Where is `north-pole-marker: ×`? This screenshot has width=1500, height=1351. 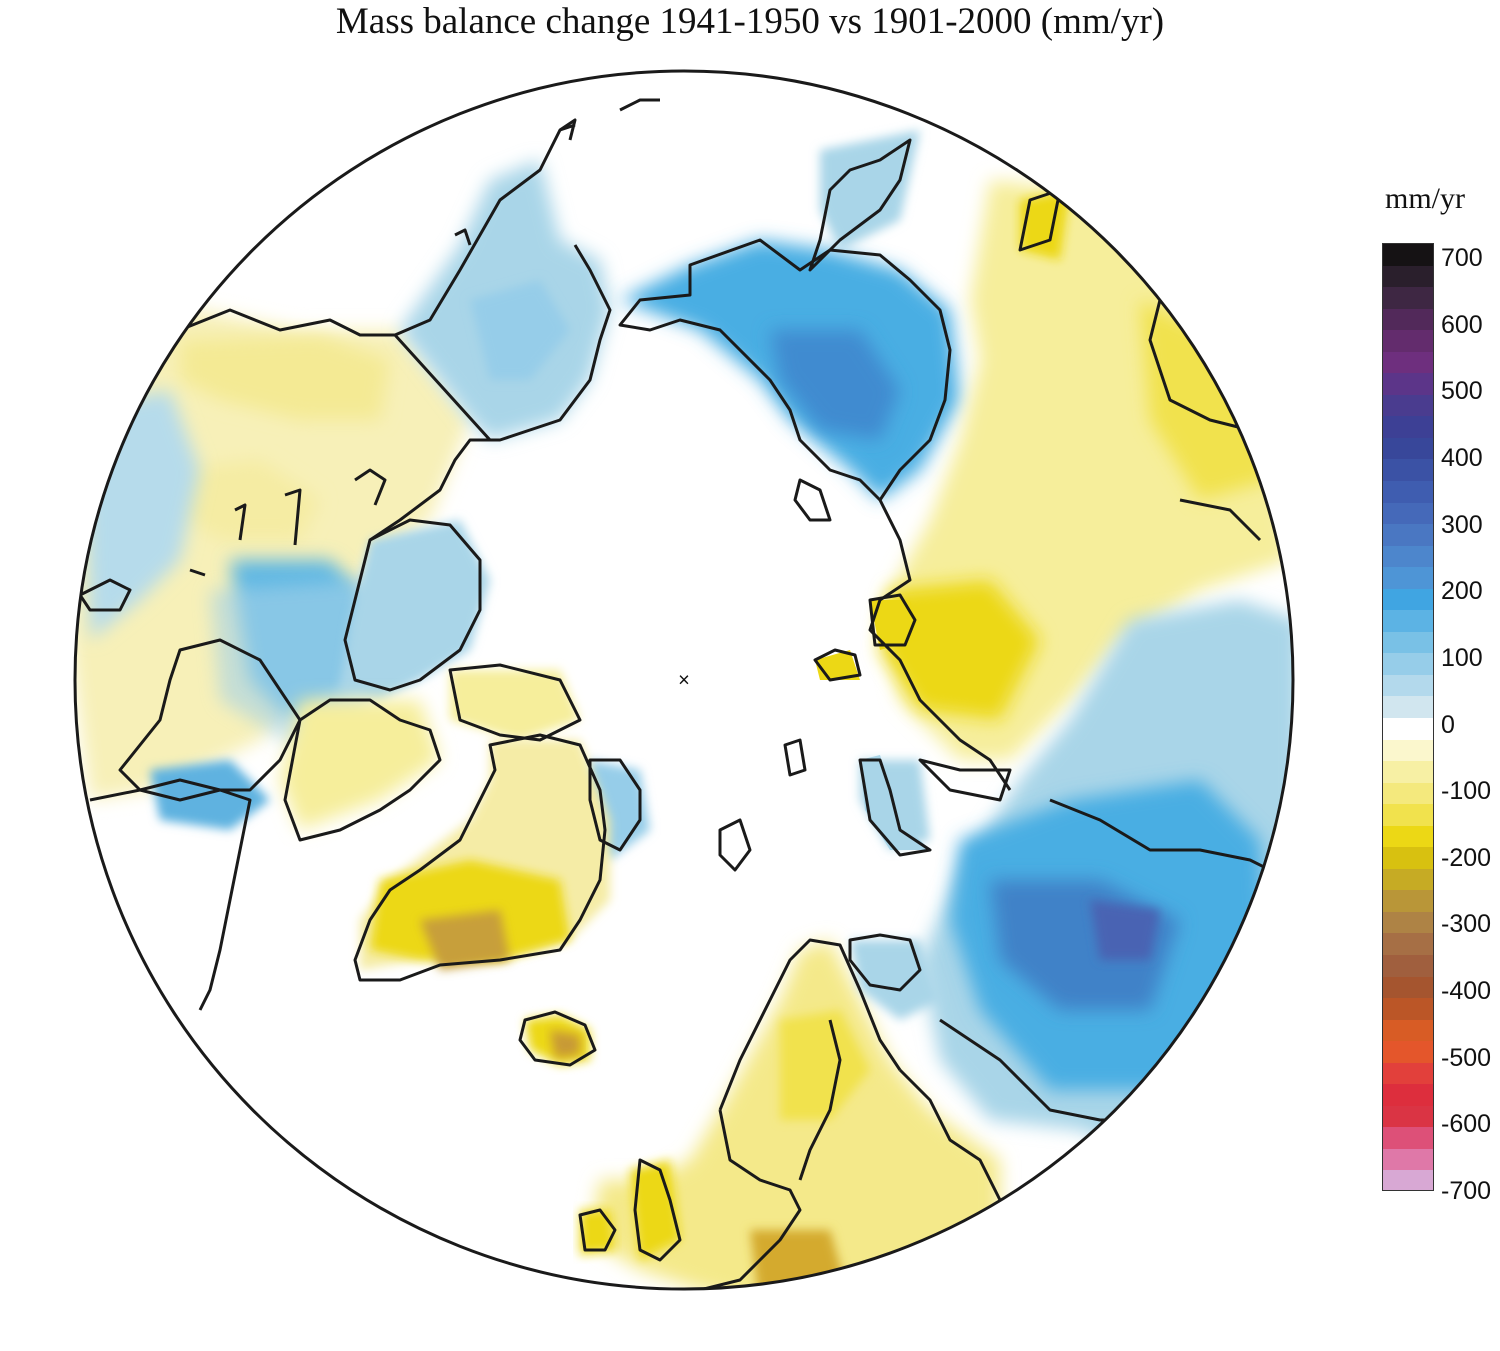 north-pole-marker: × is located at coordinates (684, 680).